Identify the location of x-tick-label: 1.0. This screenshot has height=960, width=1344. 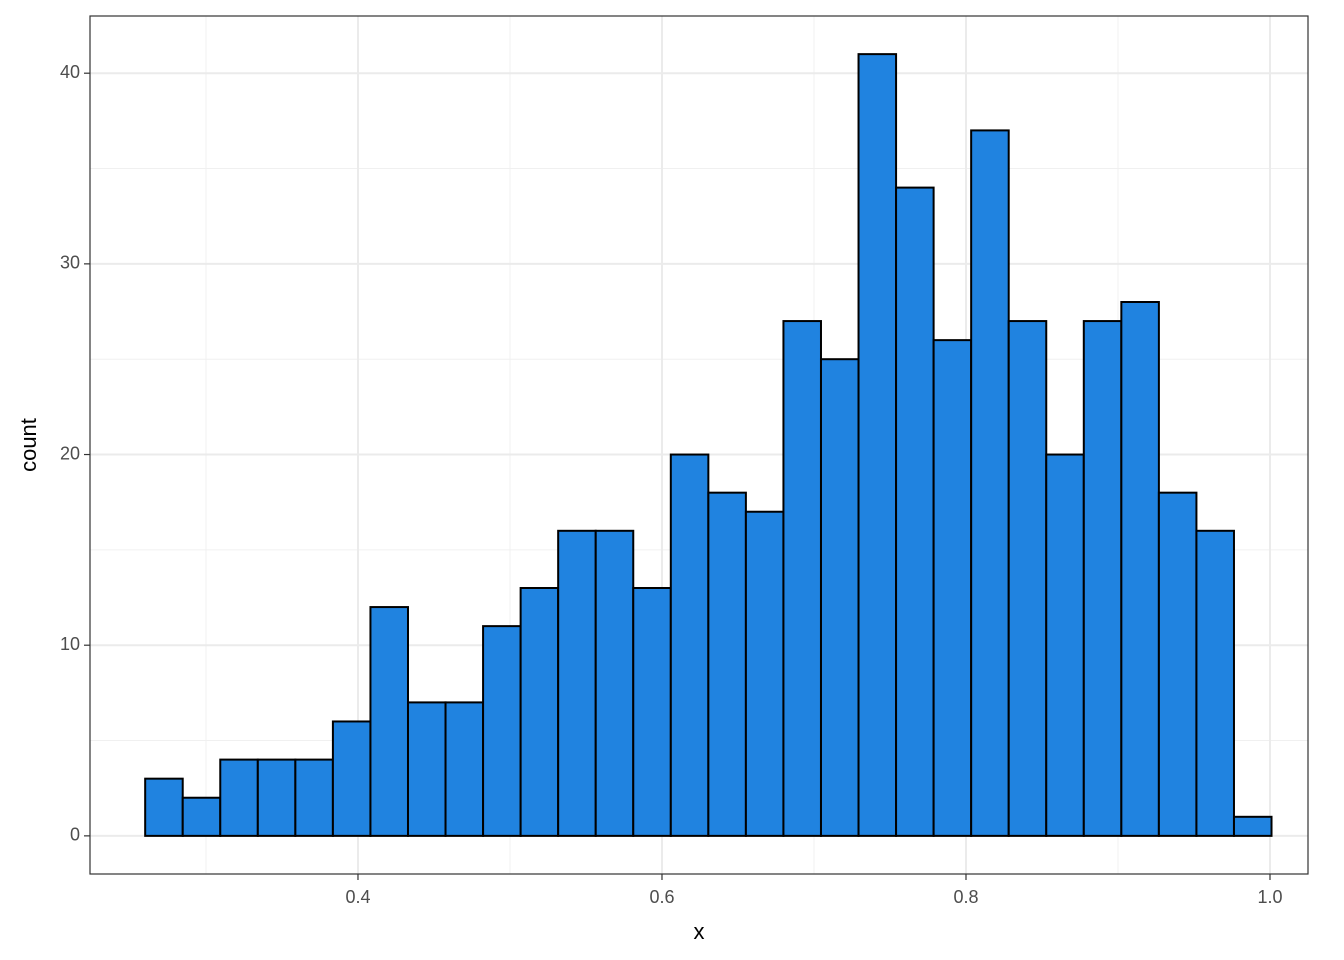
(1269, 897).